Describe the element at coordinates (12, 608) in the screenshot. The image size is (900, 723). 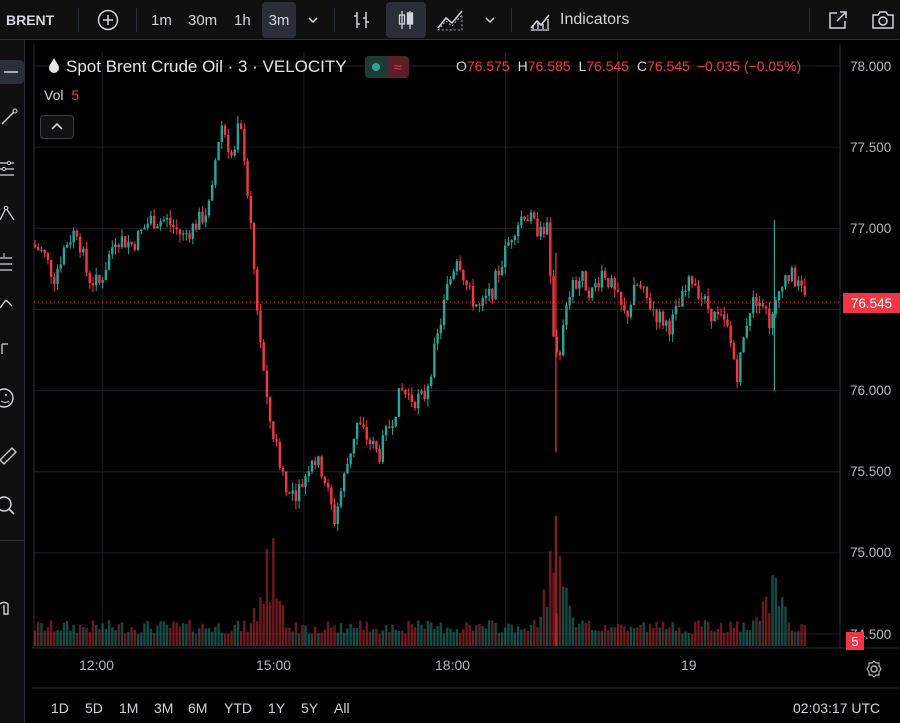
I see `magnet-mode-icon` at that location.